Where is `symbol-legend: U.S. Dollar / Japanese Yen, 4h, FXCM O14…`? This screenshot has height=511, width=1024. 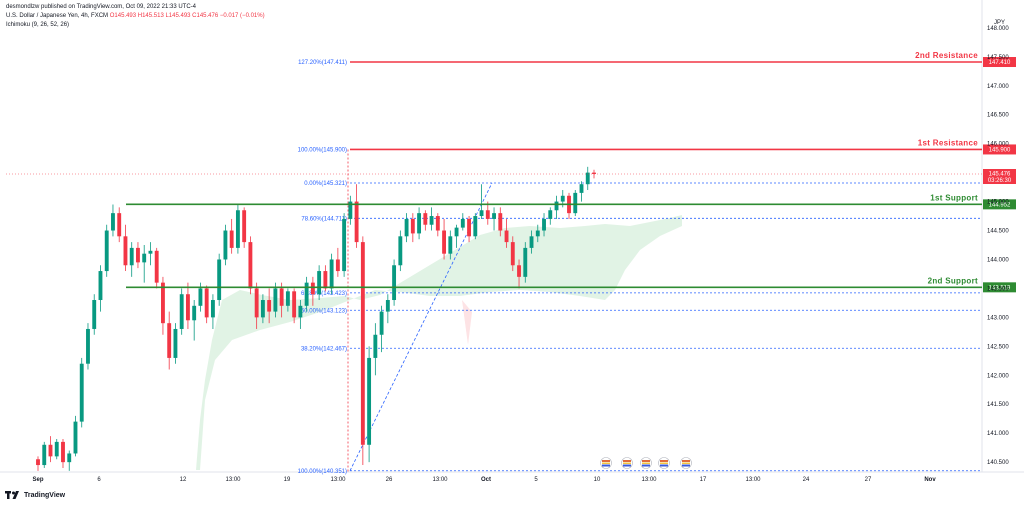
symbol-legend: U.S. Dollar / Japanese Yen, 4h, FXCM O14… is located at coordinates (135, 16).